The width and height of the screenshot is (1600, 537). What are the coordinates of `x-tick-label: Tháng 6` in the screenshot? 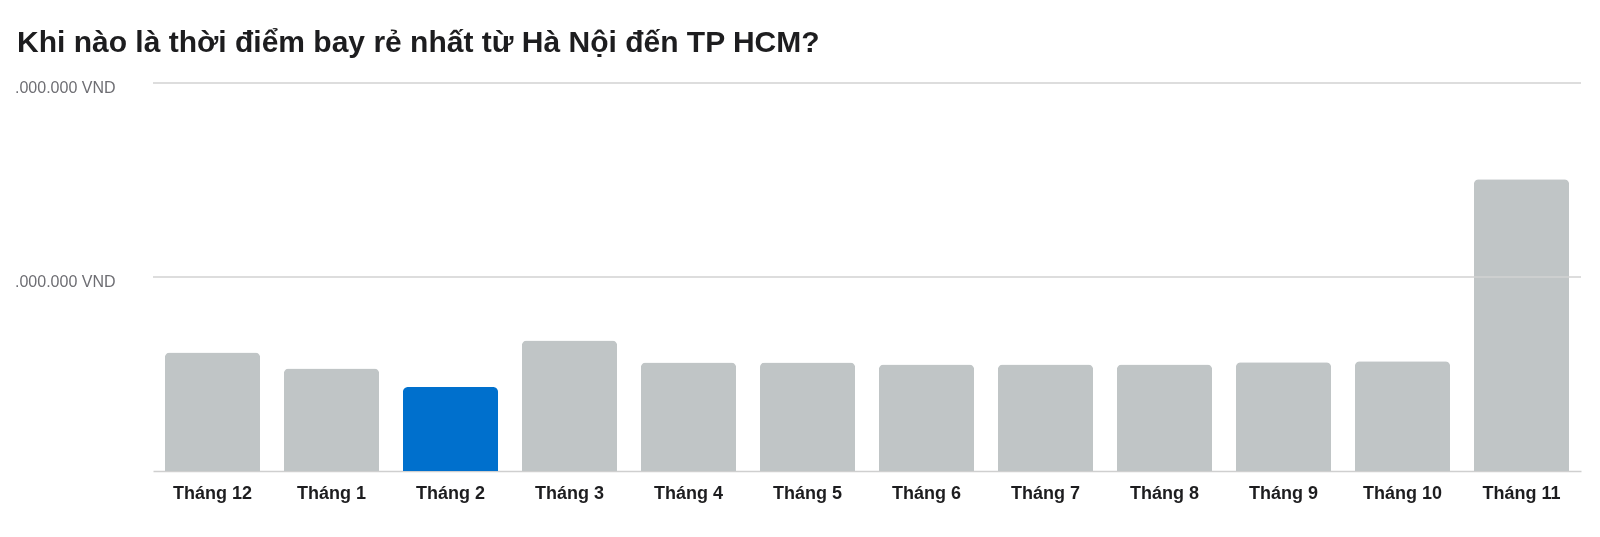 It's located at (926, 492).